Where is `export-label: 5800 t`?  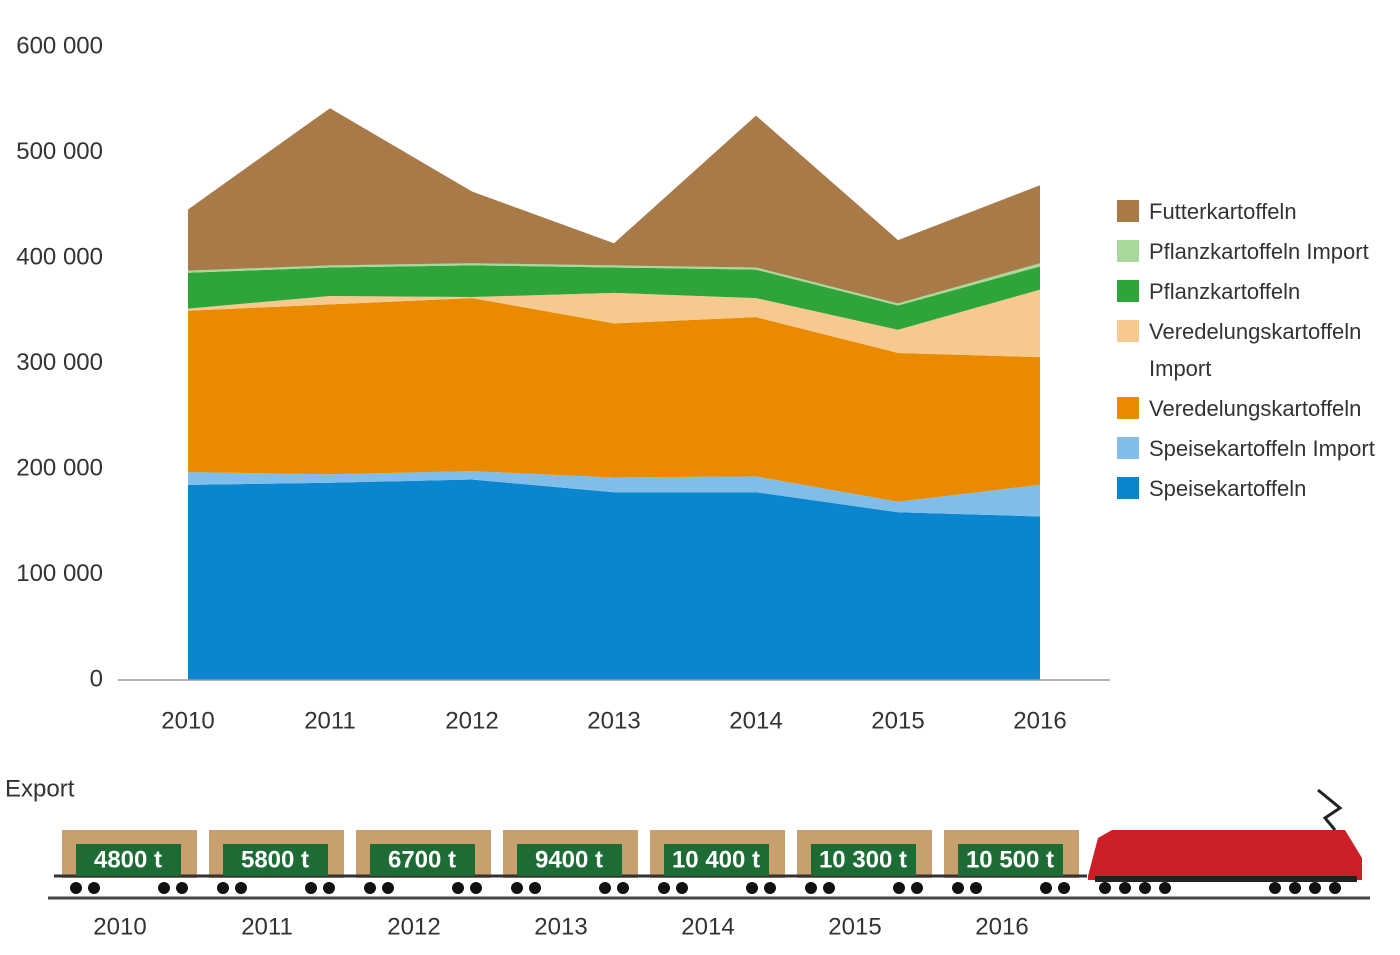
export-label: 5800 t is located at coordinates (275, 859).